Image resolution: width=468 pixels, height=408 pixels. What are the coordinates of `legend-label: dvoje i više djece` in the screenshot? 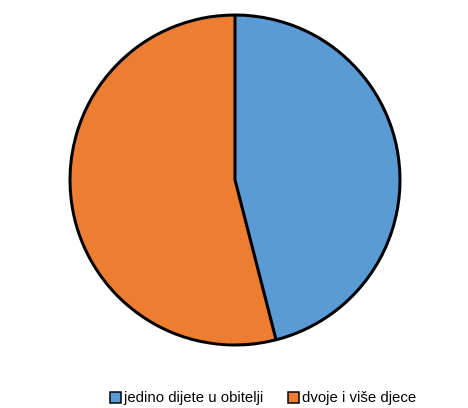 It's located at (359, 397).